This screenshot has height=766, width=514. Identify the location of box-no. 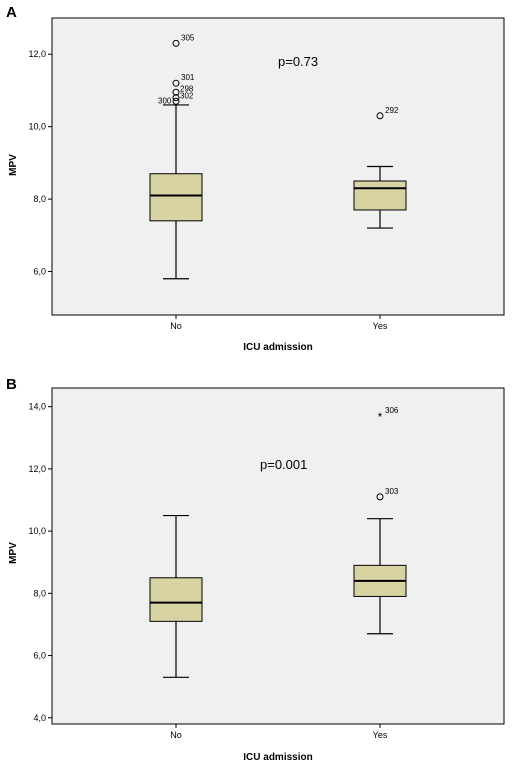
(176, 596).